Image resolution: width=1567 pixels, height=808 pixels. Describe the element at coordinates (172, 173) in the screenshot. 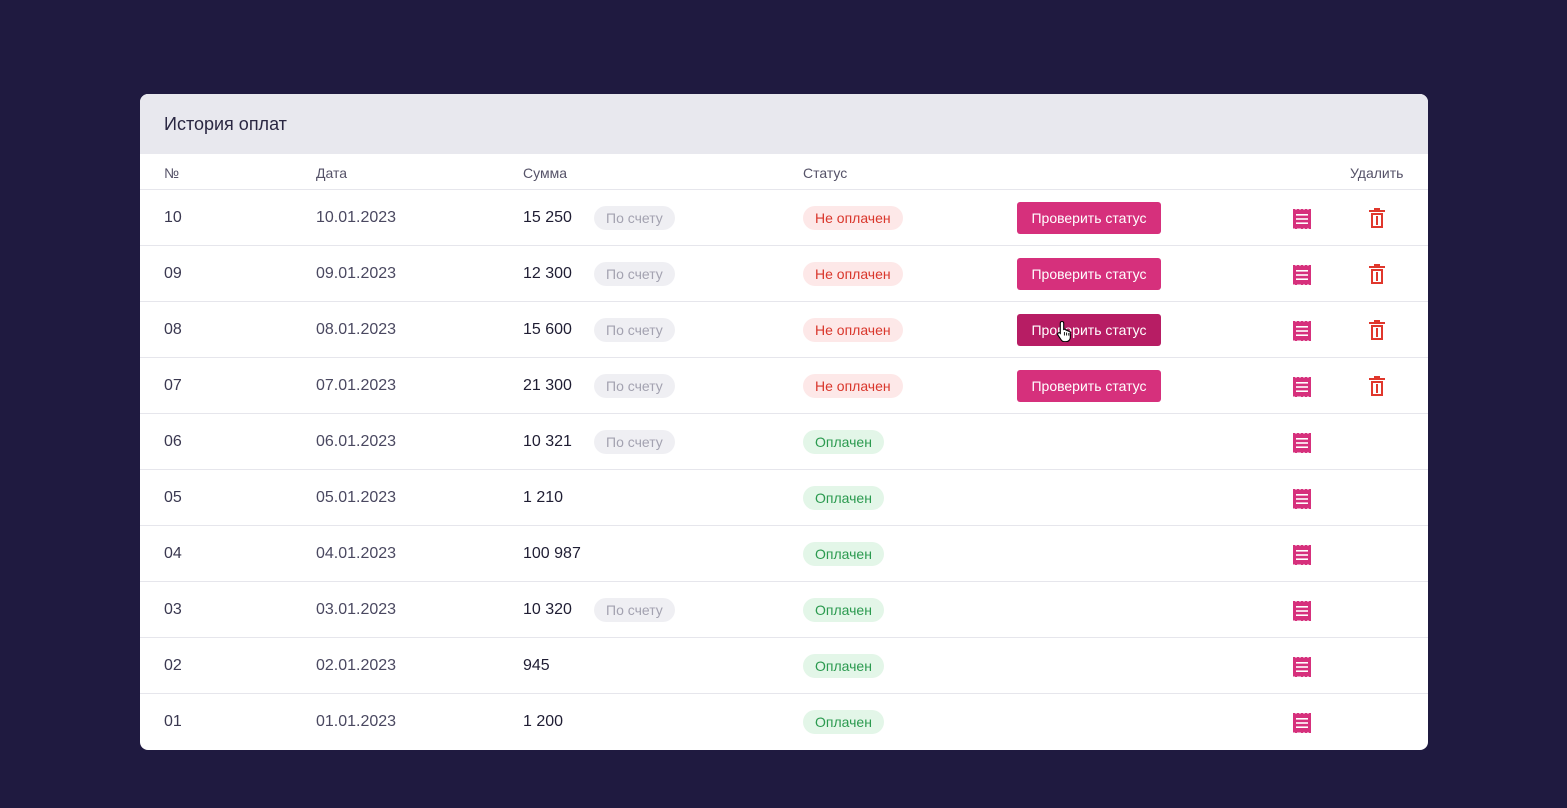

I see `column-header-number: №` at that location.